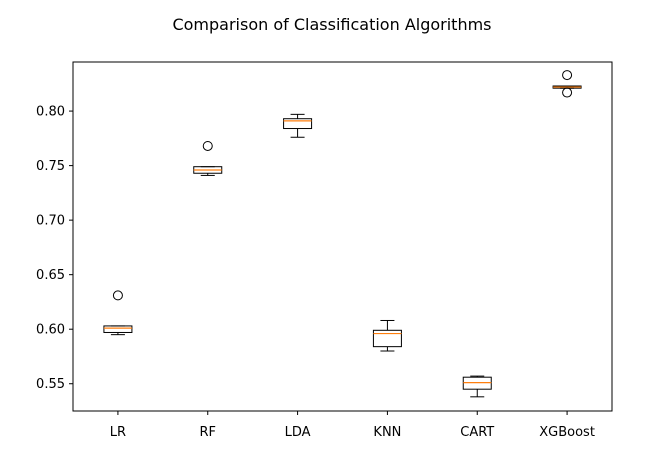 This screenshot has height=456, width=661. Describe the element at coordinates (567, 432) in the screenshot. I see `x-tick-label: XGBoost` at that location.